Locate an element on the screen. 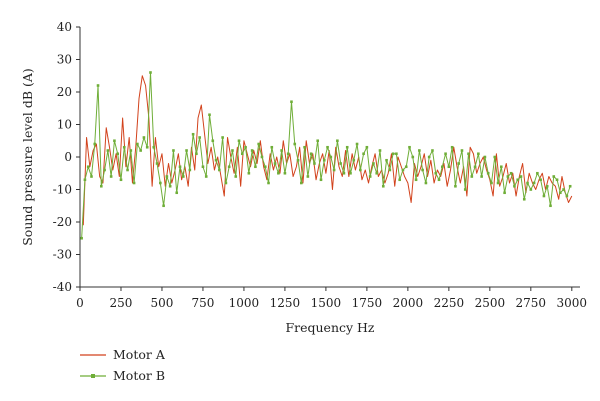  legend-item: Motor B is located at coordinates (122, 375).